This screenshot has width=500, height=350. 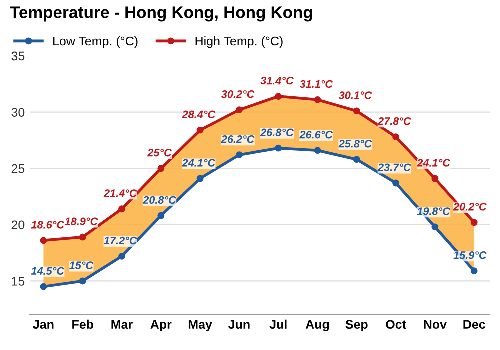 What do you see at coordinates (18, 225) in the screenshot?
I see `y-tick-label: 20` at bounding box center [18, 225].